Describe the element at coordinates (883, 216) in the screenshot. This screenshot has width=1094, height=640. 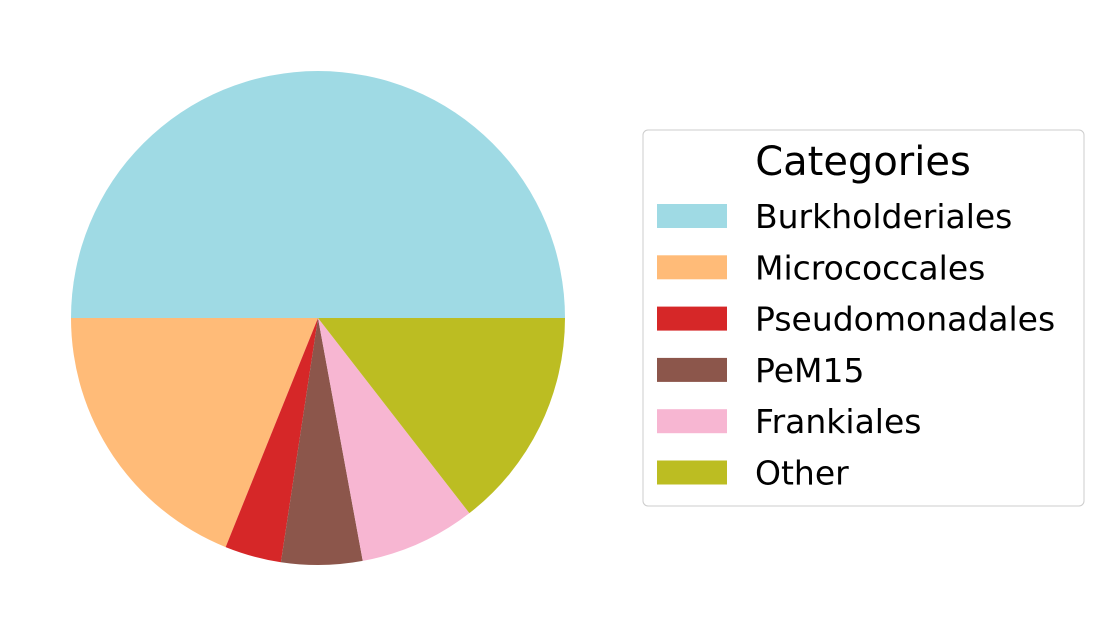
I see `legend-label-burkholderiales: Burkholderiales` at that location.